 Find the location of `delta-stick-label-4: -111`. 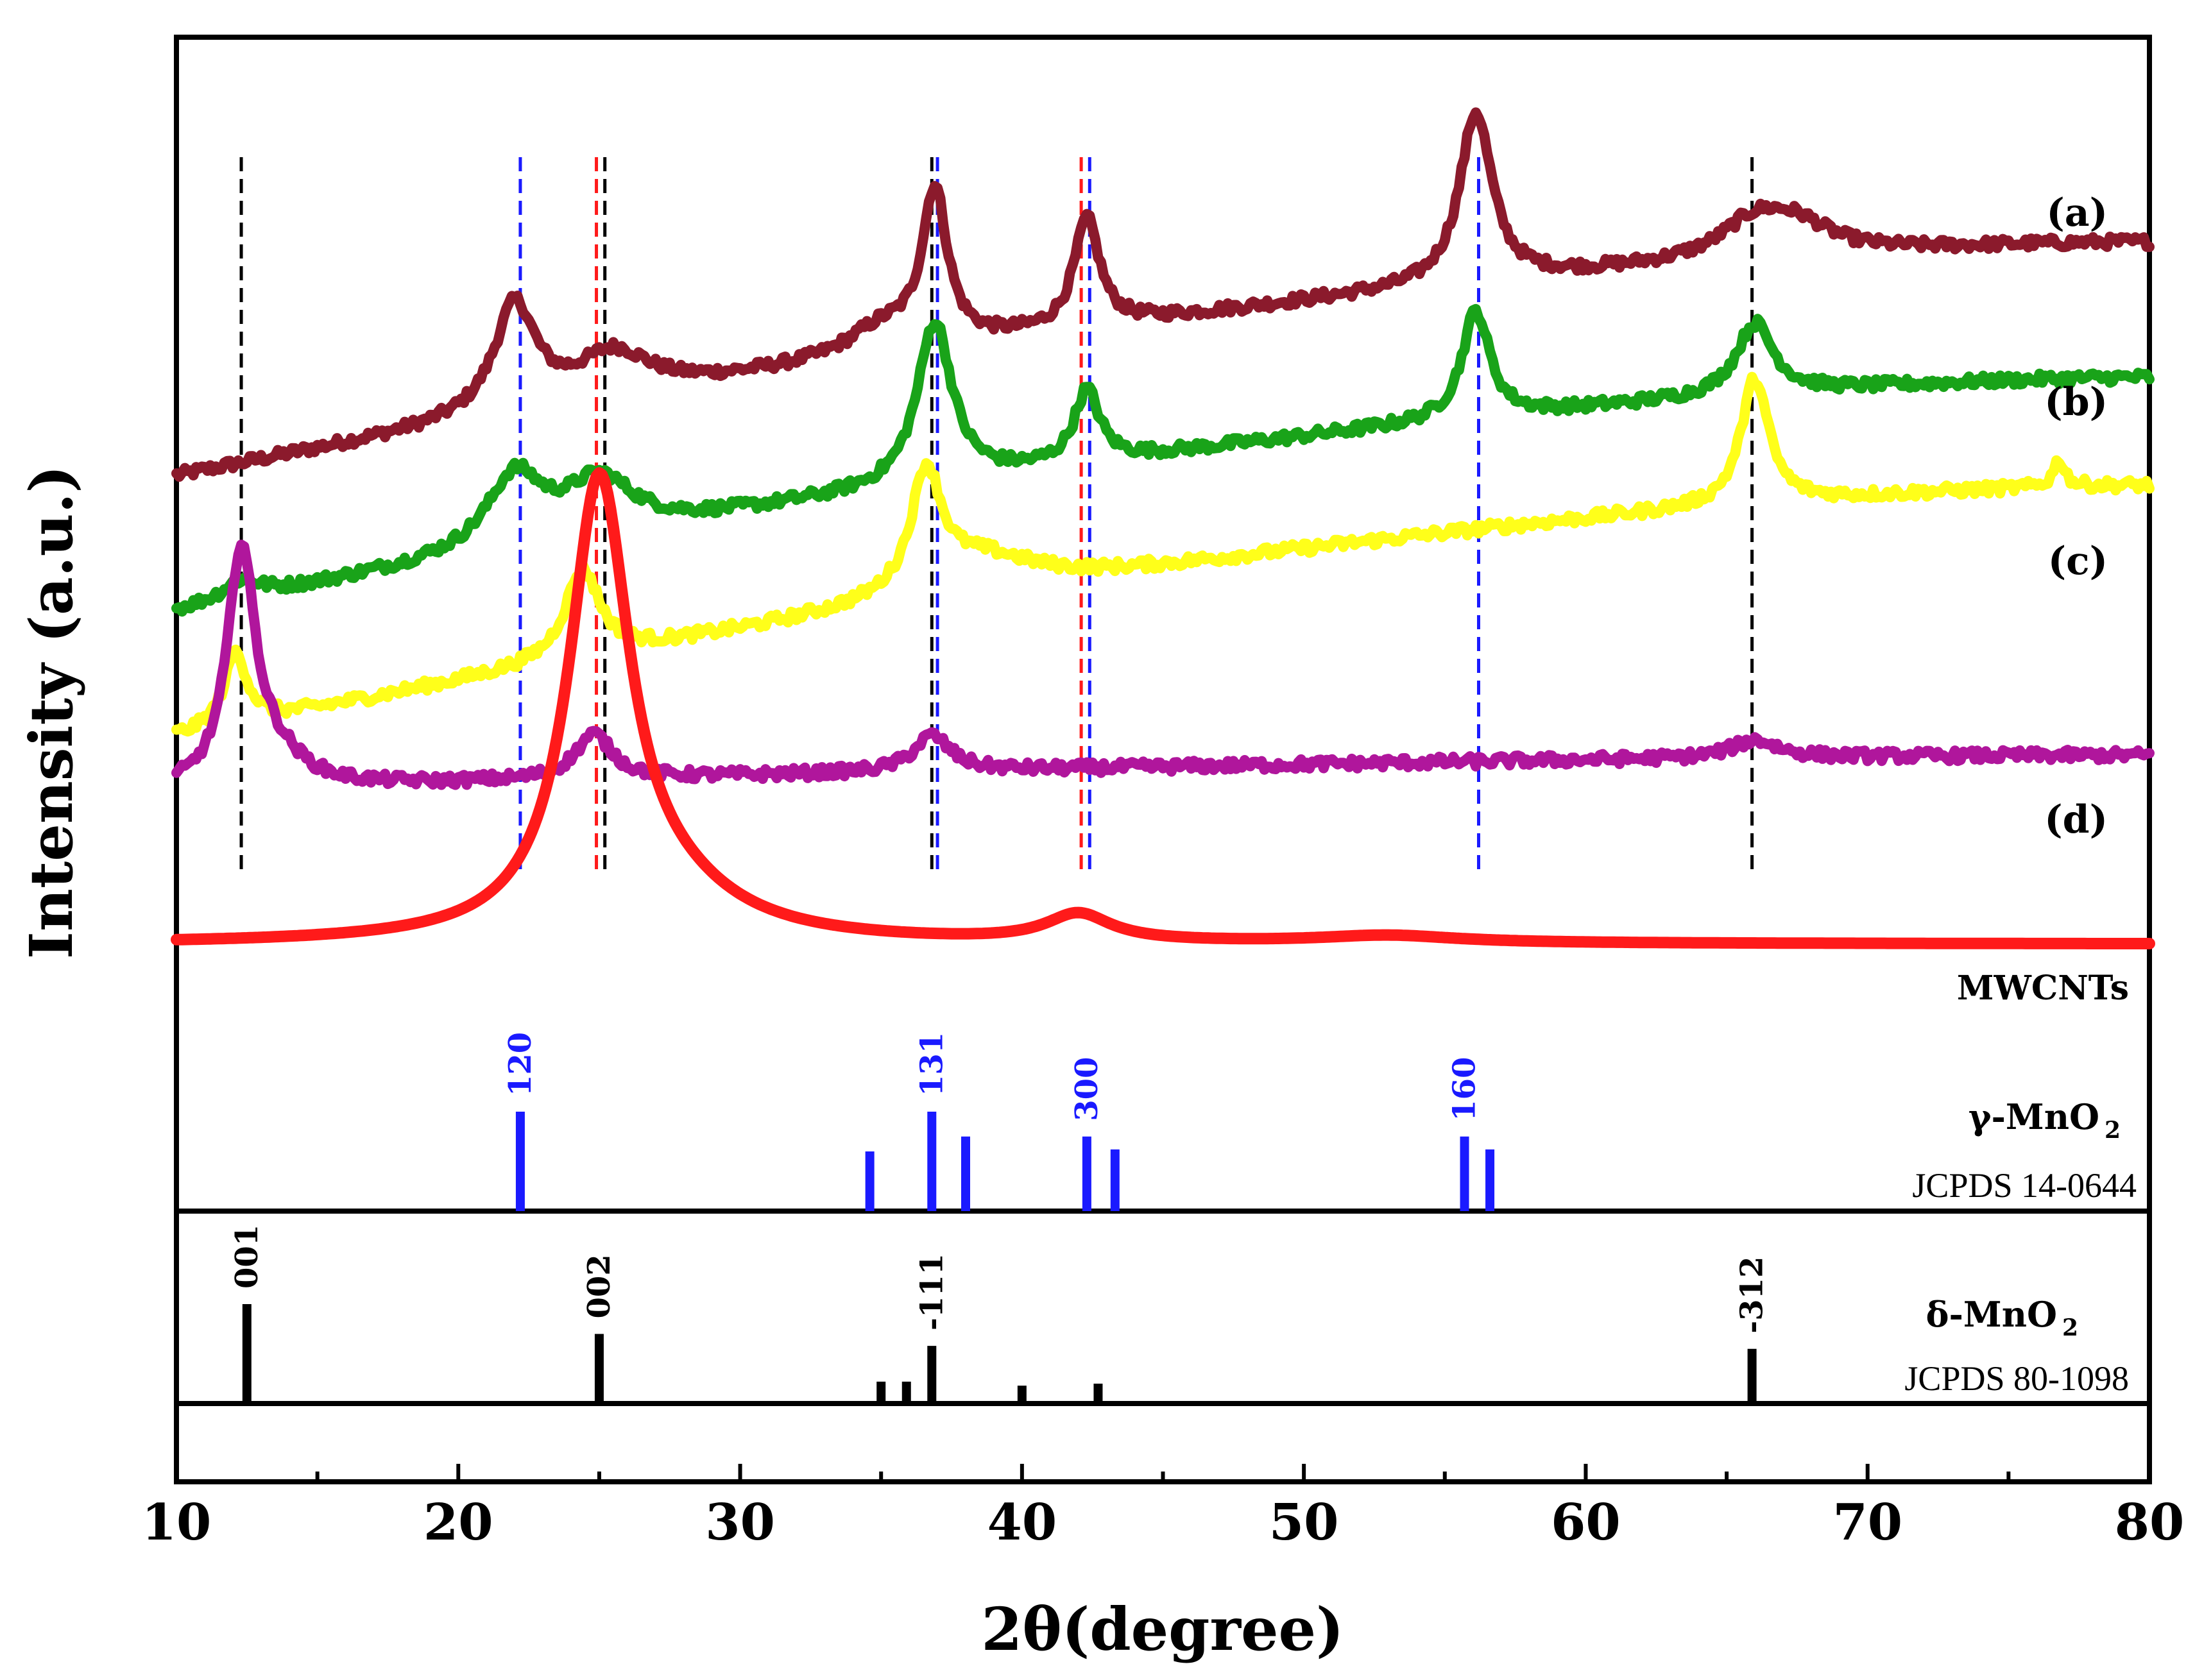

delta-stick-label-4: -111 is located at coordinates (932, 1292).